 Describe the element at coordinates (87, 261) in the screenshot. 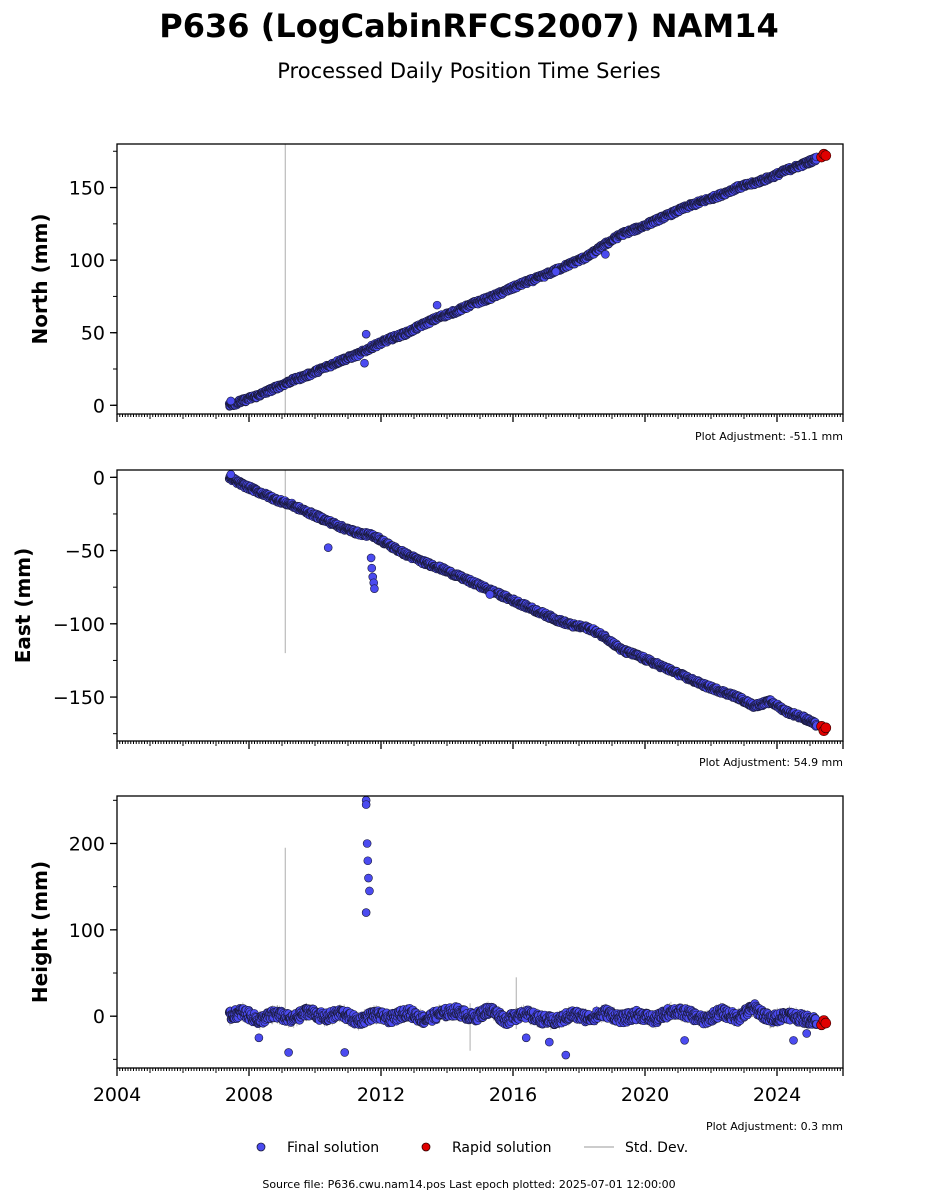

I see `north-y-tick-label: 100` at that location.